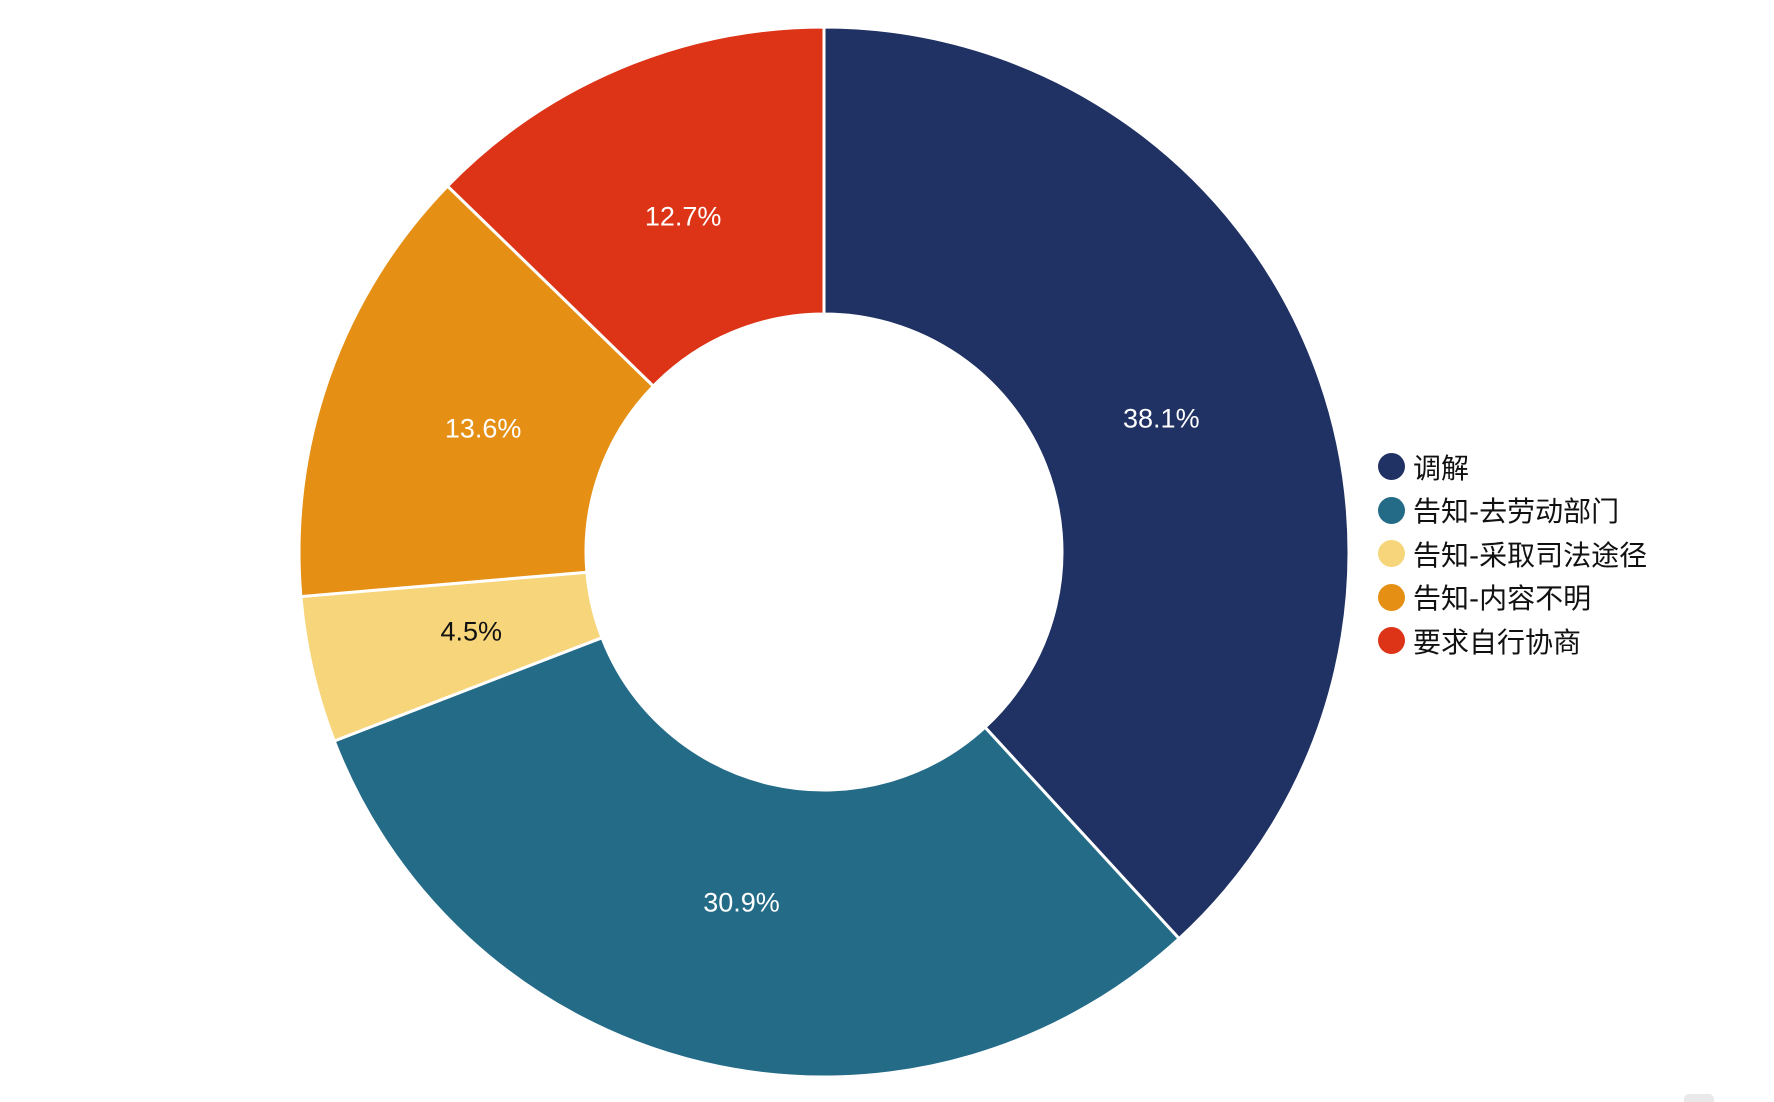 The height and width of the screenshot is (1102, 1774). I want to click on legend-item-3: 告知-采取司法途径, so click(1512, 554).